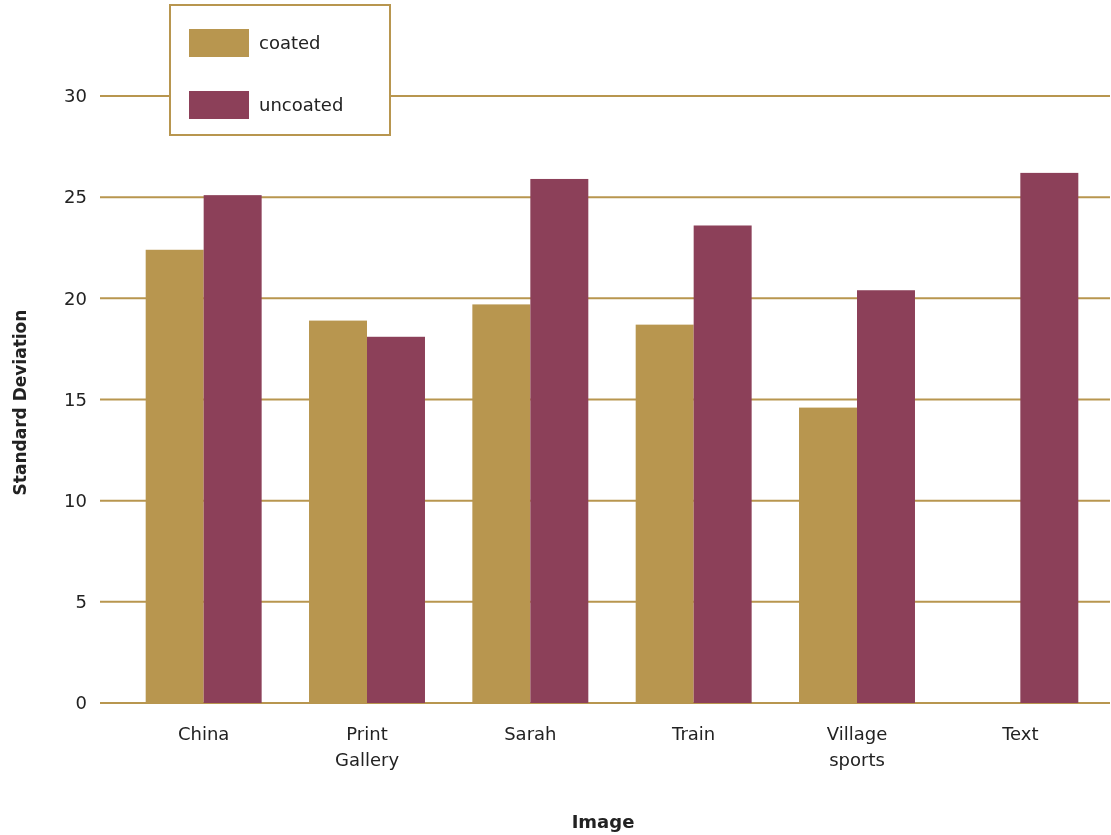 The width and height of the screenshot is (1111, 835). What do you see at coordinates (857, 746) in the screenshot?
I see `x-tick-label: Village sports` at bounding box center [857, 746].